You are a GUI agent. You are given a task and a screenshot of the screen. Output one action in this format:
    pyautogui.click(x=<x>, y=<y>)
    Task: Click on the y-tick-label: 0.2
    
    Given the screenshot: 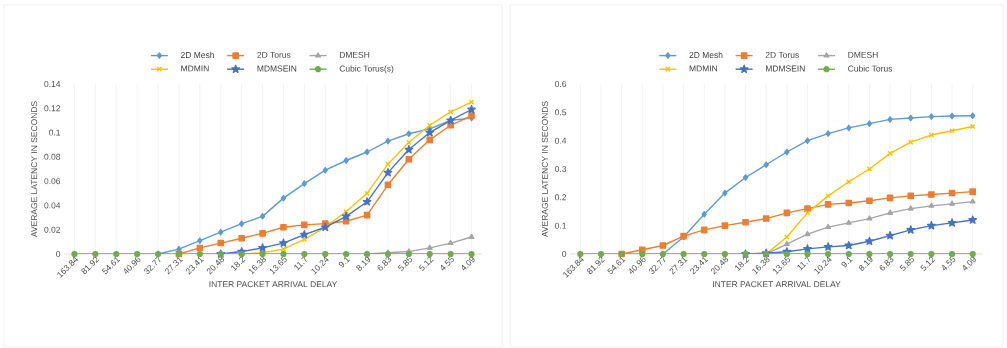 What is the action you would take?
    pyautogui.click(x=561, y=197)
    